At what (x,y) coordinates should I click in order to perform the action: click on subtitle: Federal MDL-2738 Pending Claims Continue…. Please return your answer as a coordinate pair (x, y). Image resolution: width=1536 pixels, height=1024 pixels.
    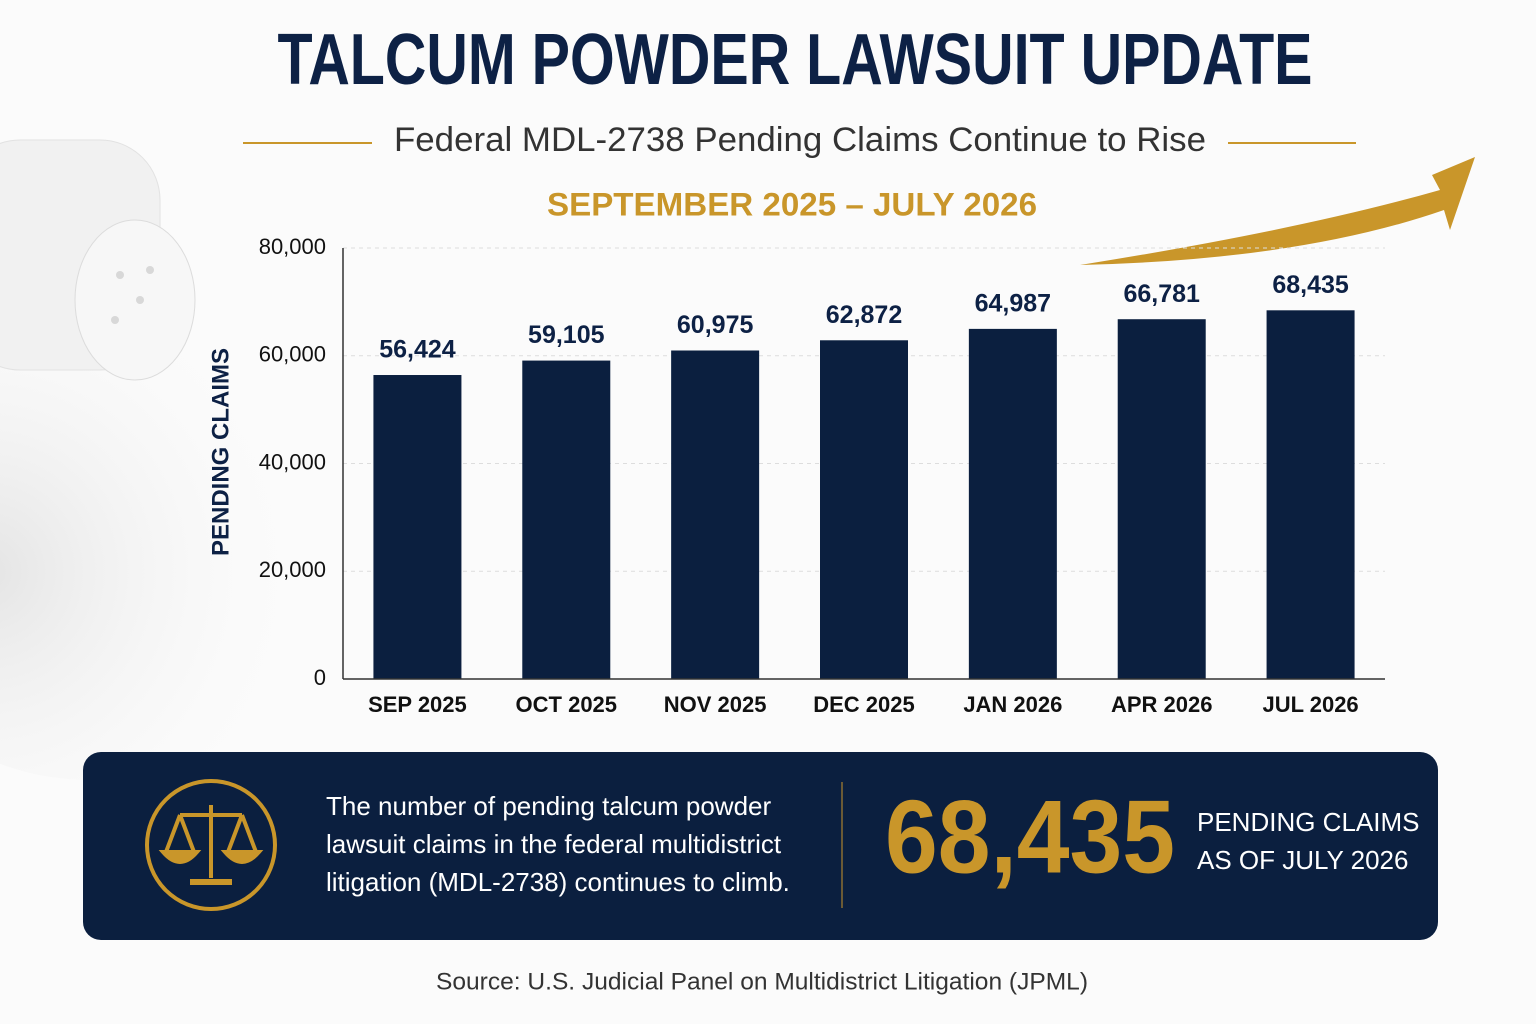
    Looking at the image, I should click on (800, 140).